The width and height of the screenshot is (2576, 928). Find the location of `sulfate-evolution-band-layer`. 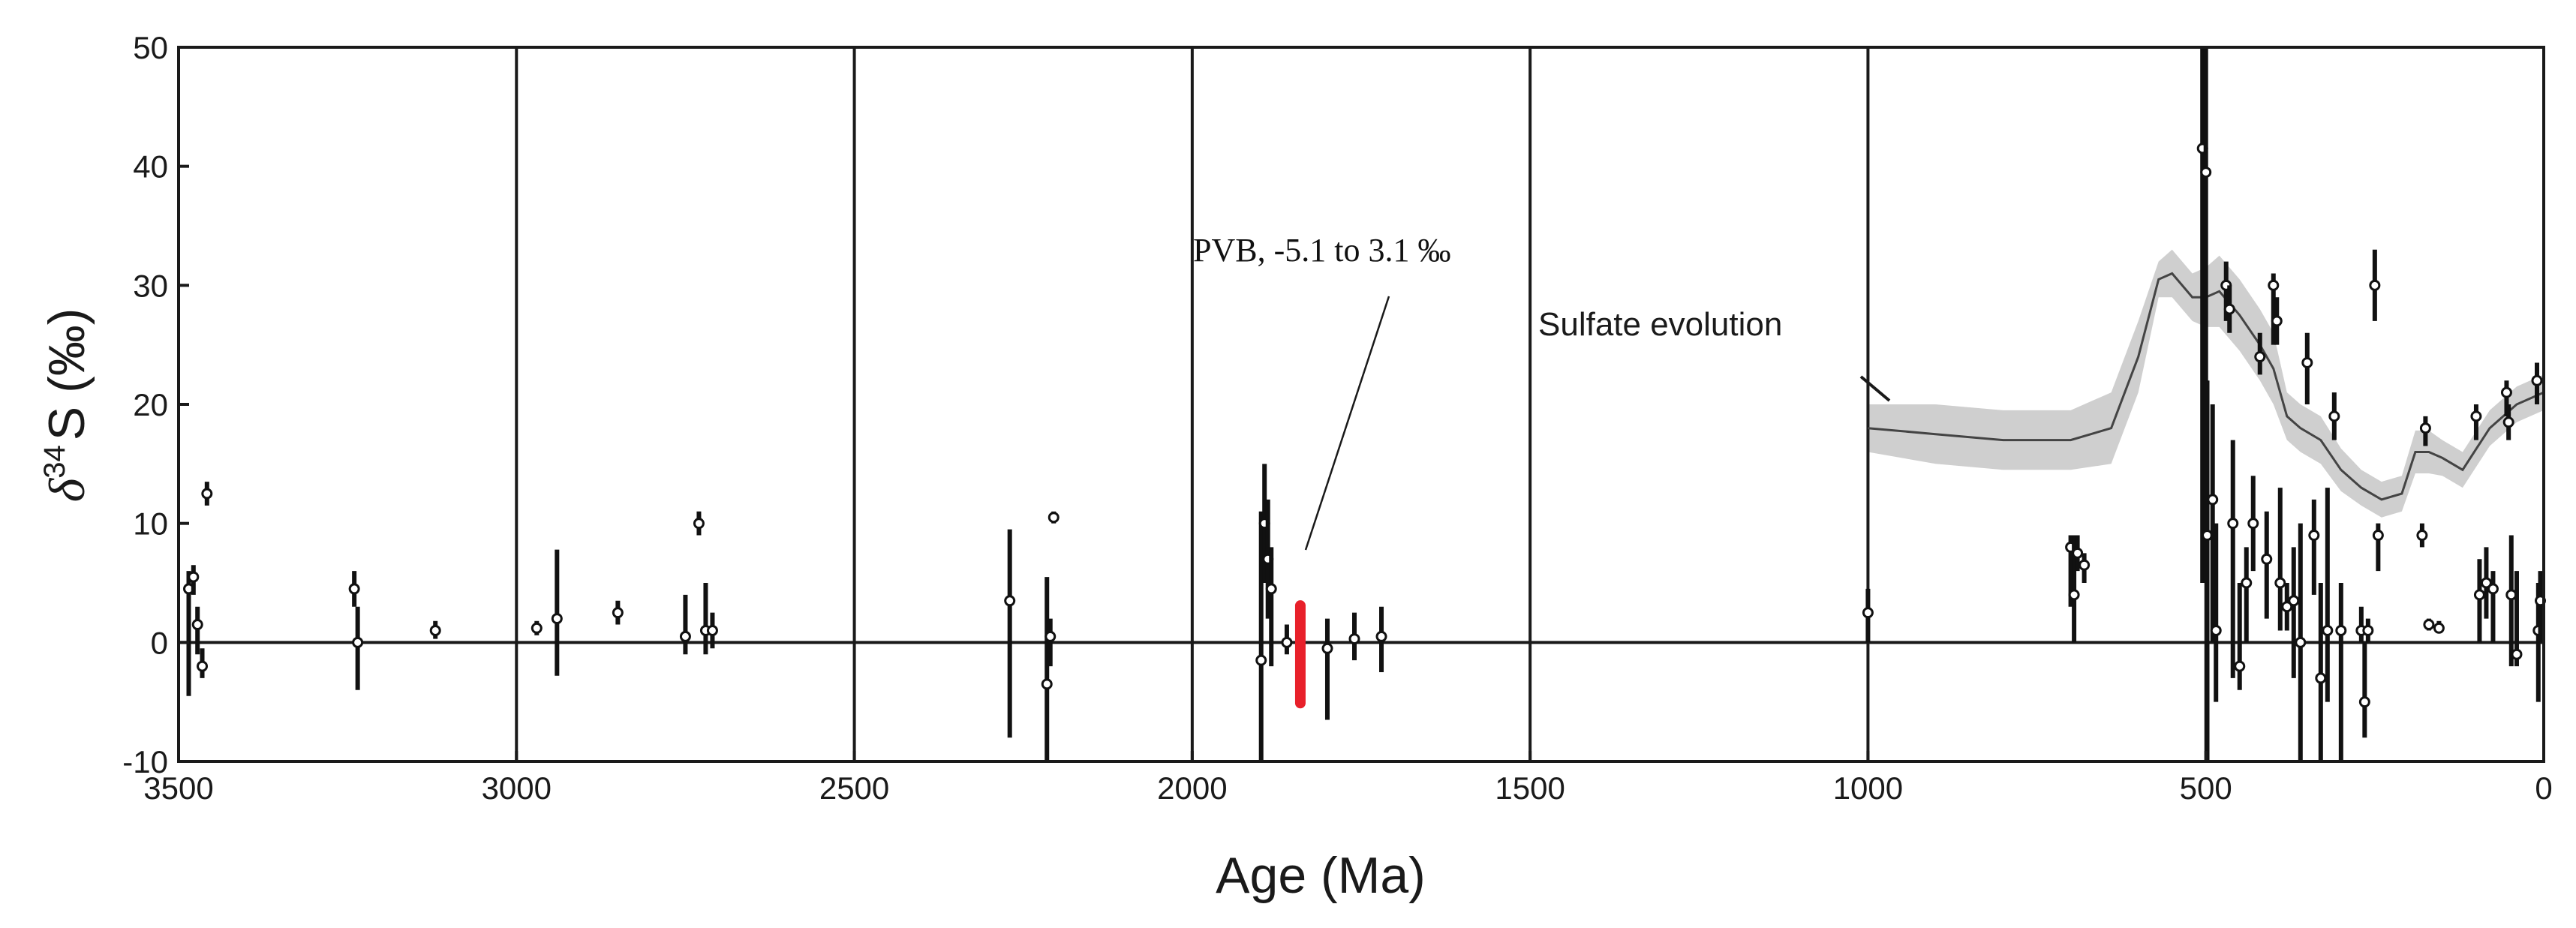

sulfate-evolution-band-layer is located at coordinates (2206, 383).